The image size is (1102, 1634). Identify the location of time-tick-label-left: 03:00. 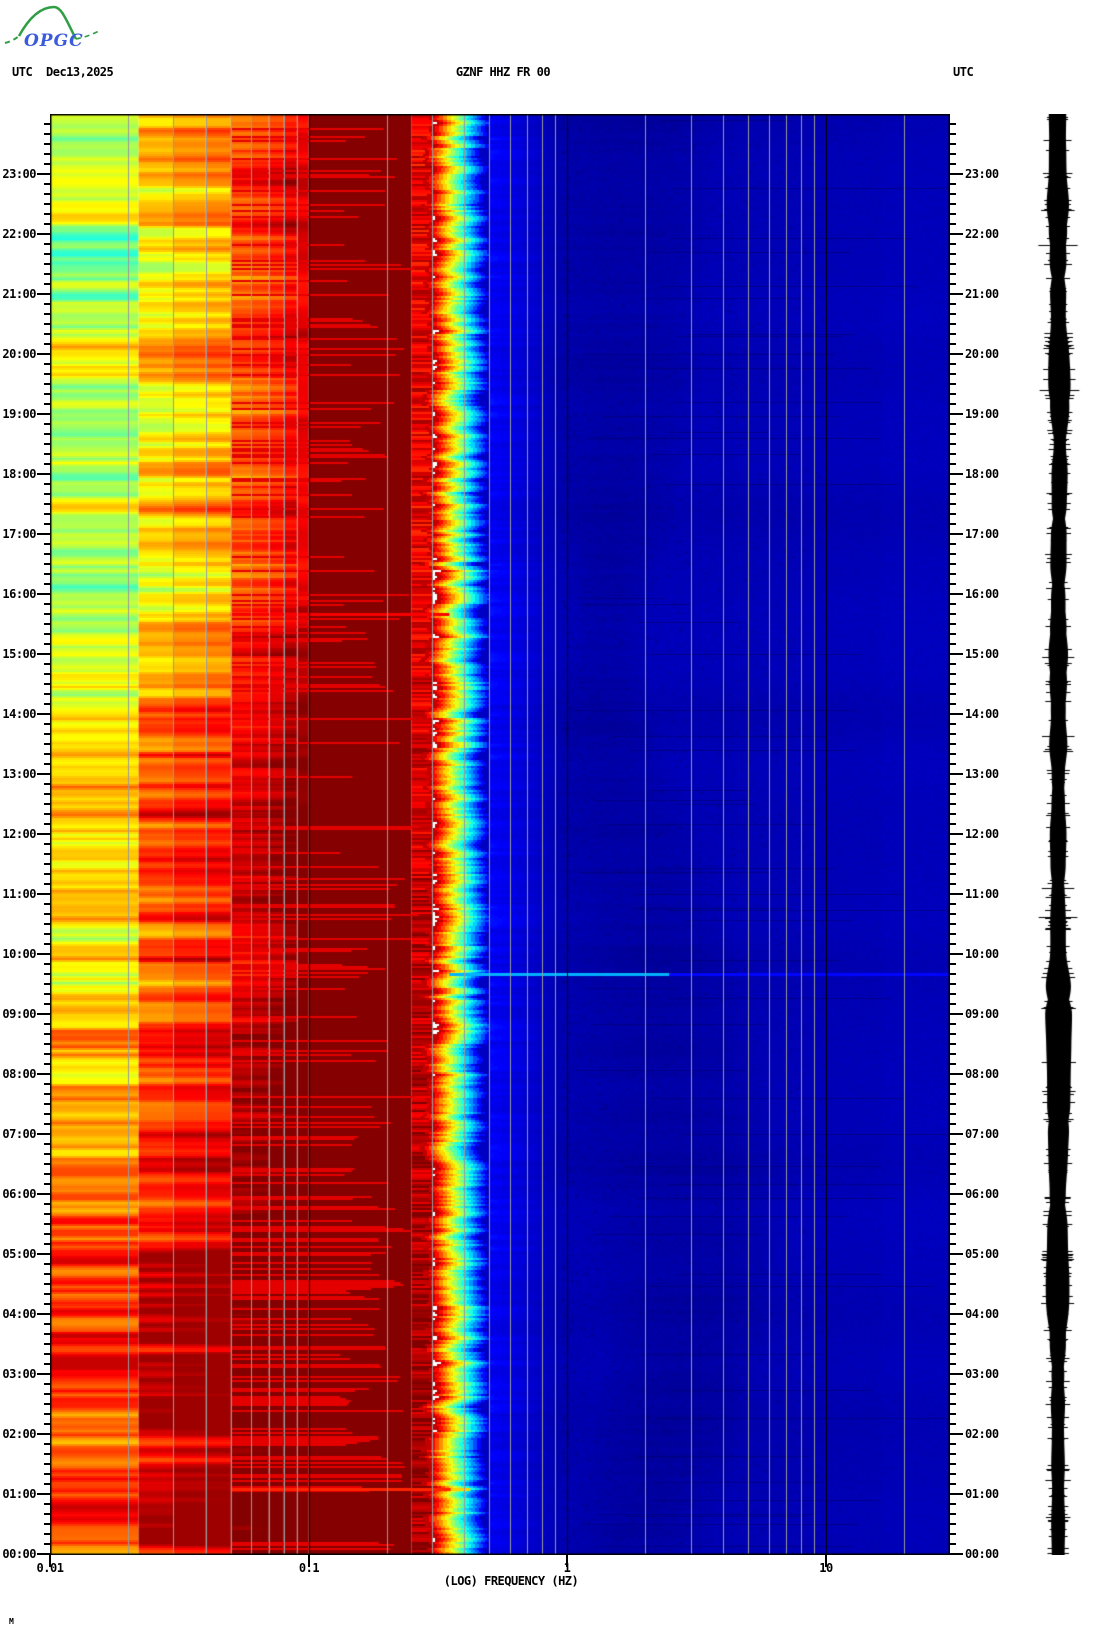
(19, 1374).